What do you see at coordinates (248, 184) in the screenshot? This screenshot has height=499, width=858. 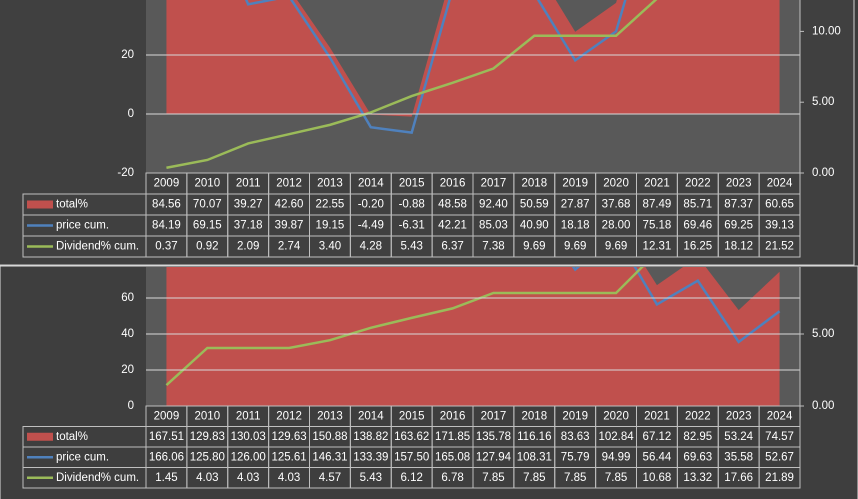 I see `x-tick-label: 2011` at bounding box center [248, 184].